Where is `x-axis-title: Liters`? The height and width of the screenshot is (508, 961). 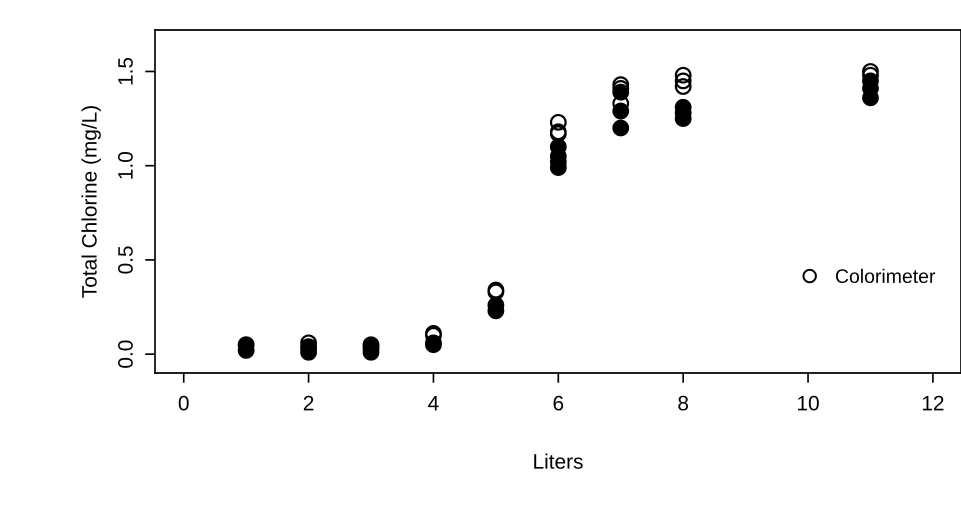
x-axis-title: Liters is located at coordinates (558, 461).